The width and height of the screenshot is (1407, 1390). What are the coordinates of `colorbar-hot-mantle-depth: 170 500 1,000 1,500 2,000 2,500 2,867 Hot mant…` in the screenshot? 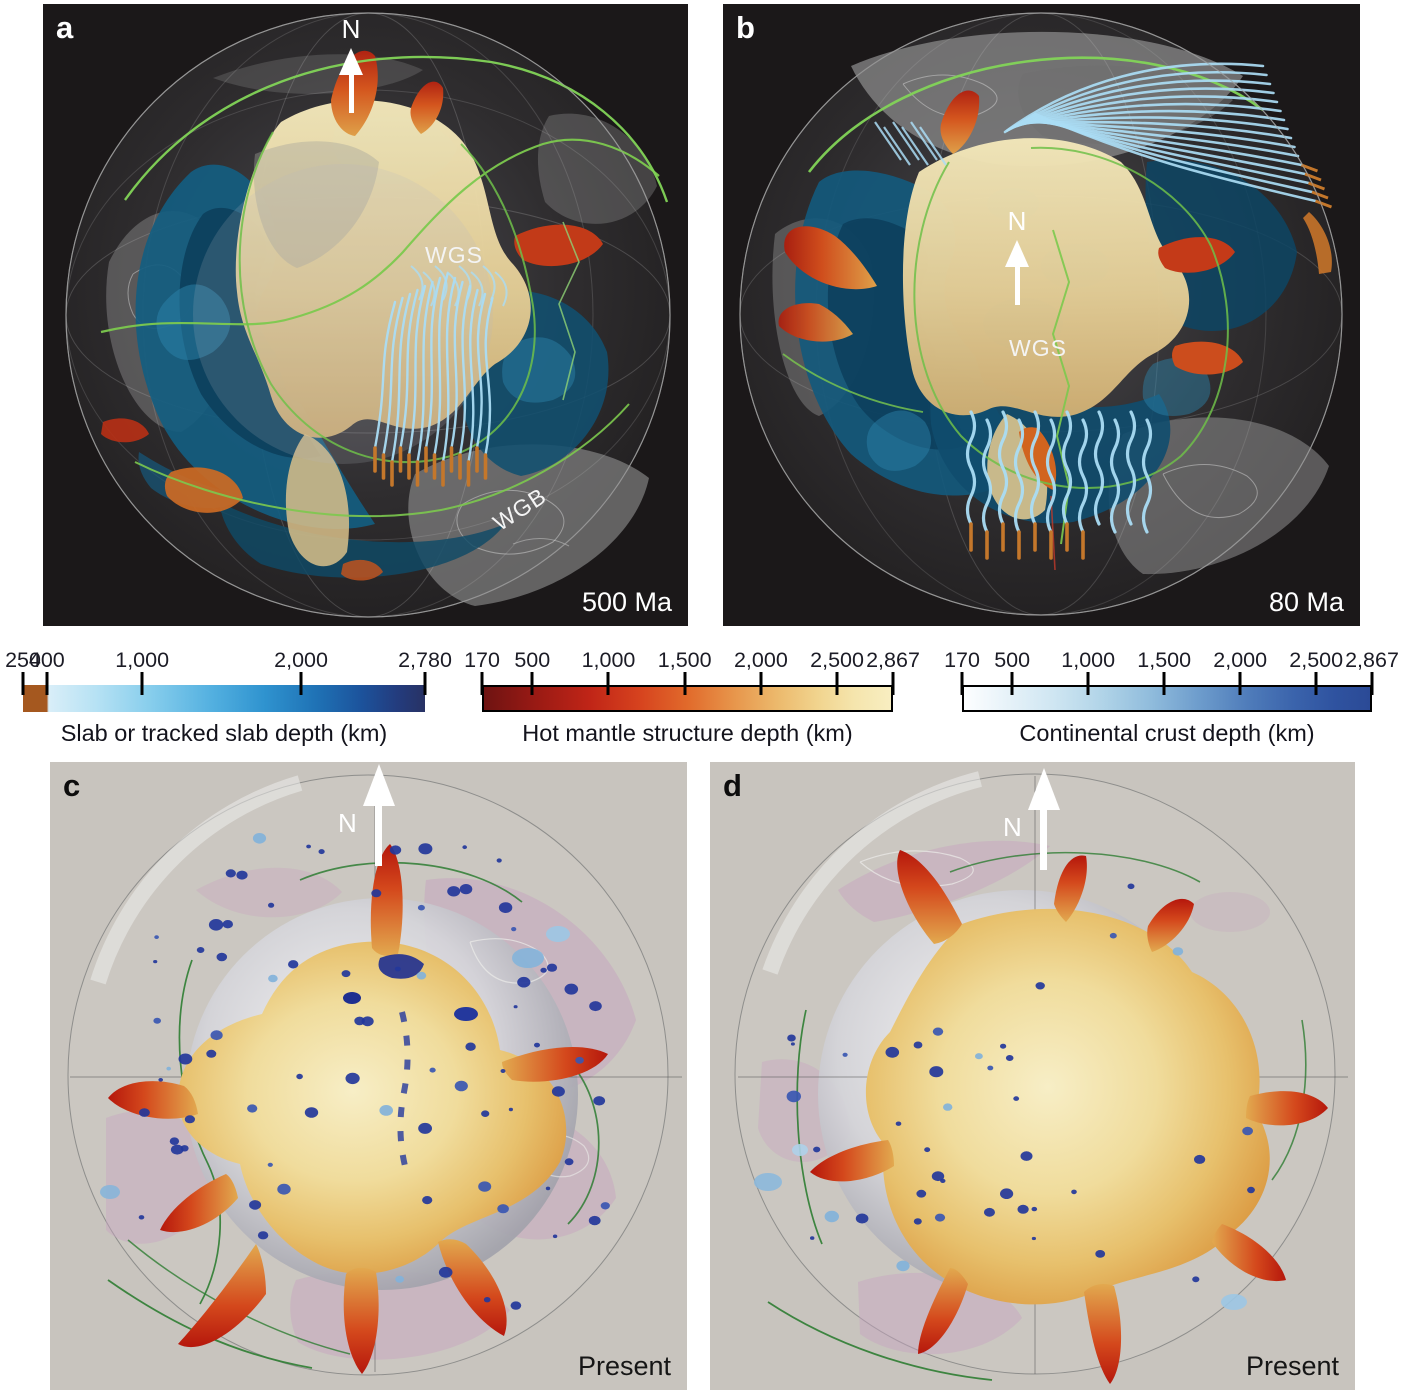 It's located at (692, 696).